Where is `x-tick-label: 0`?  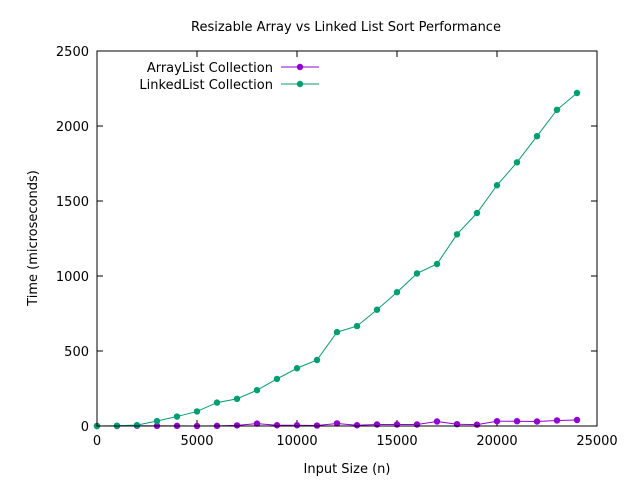 x-tick-label: 0 is located at coordinates (97, 441).